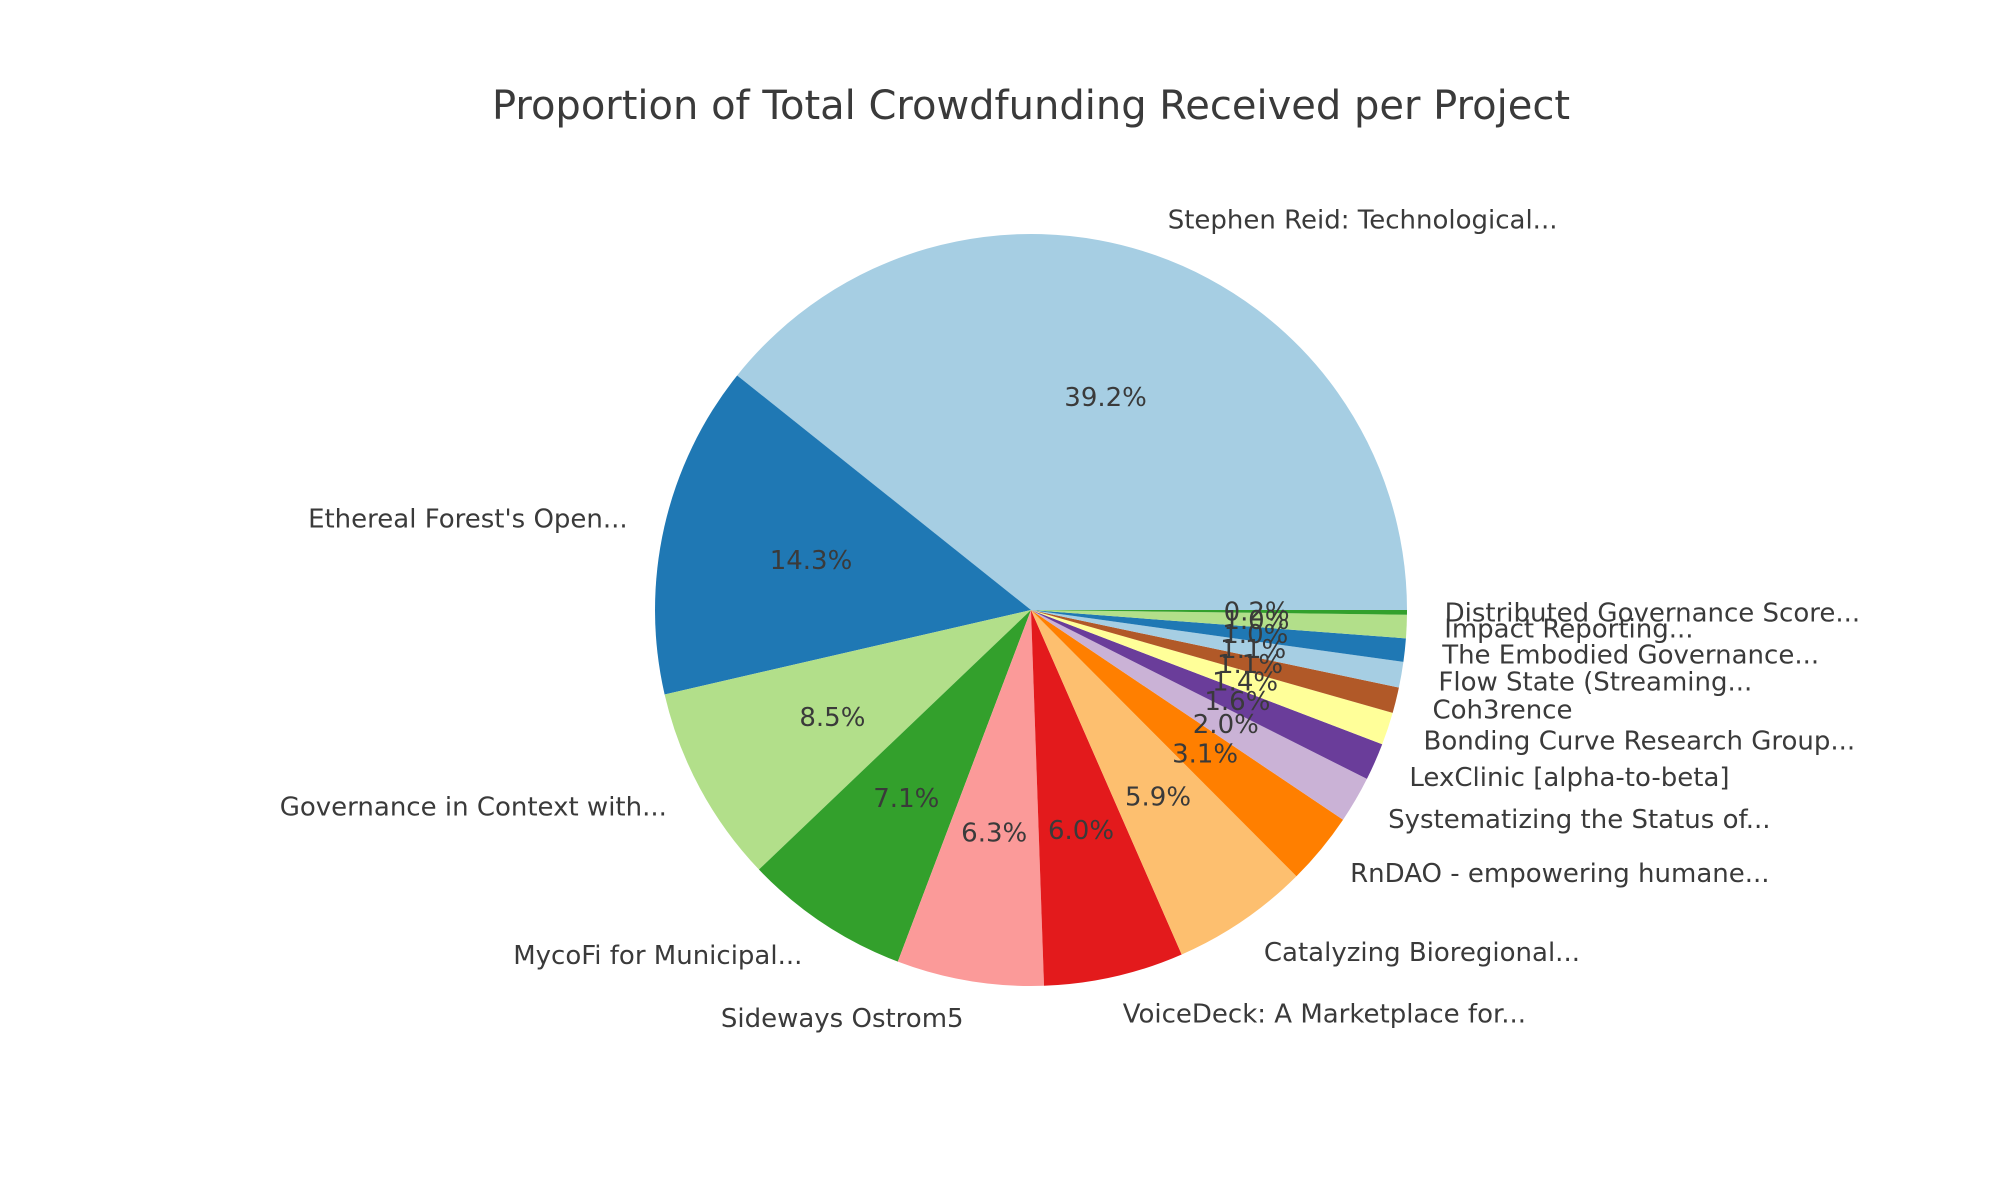 The width and height of the screenshot is (2000, 1200). I want to click on slice-pct-1: 14.3%, so click(811, 561).